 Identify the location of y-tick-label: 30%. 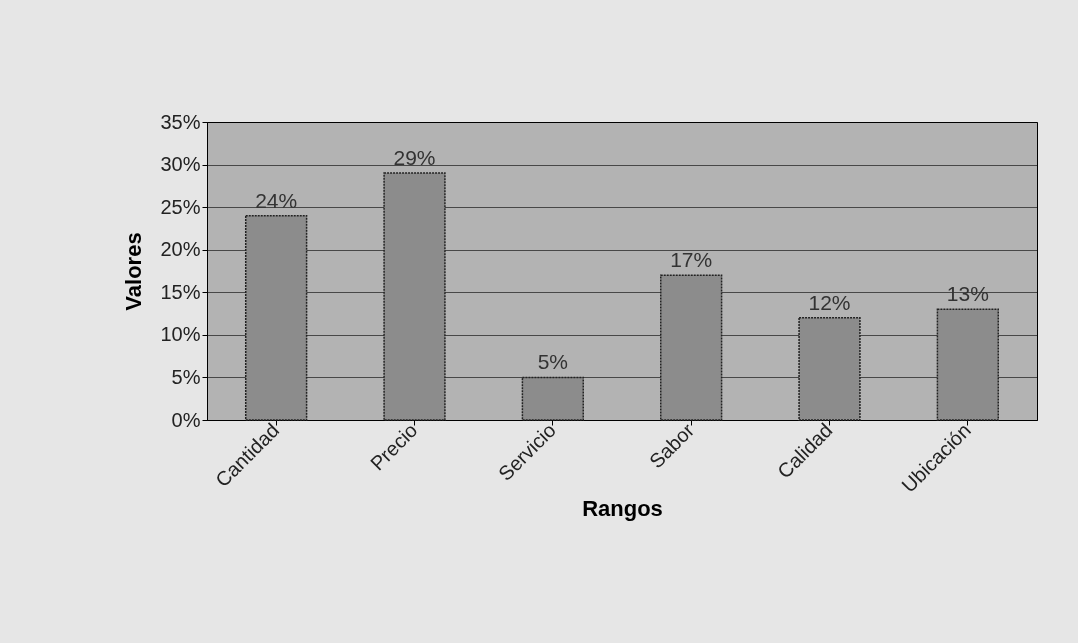
(180, 164).